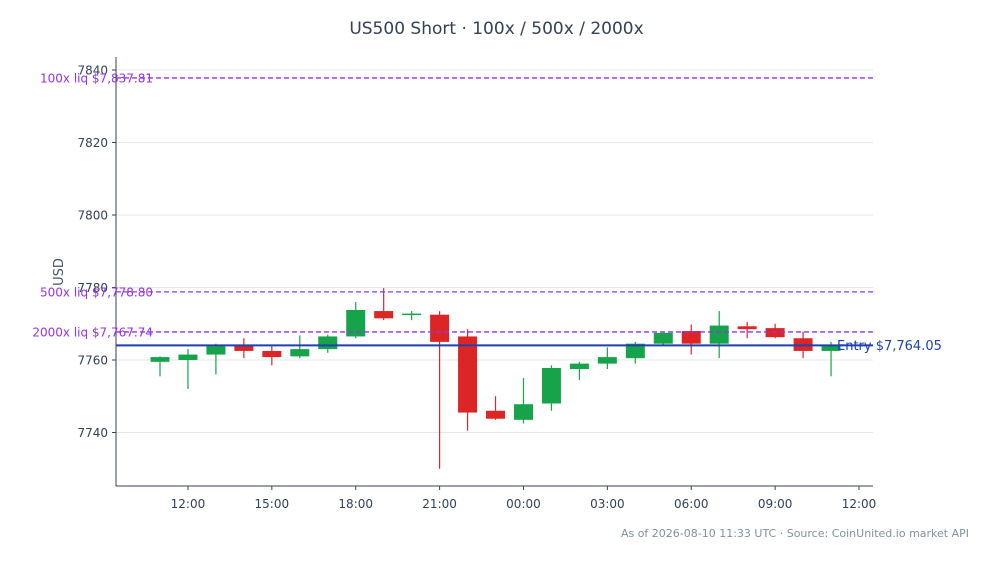  Describe the element at coordinates (59, 272) in the screenshot. I see `y-axis-label: USD` at that location.